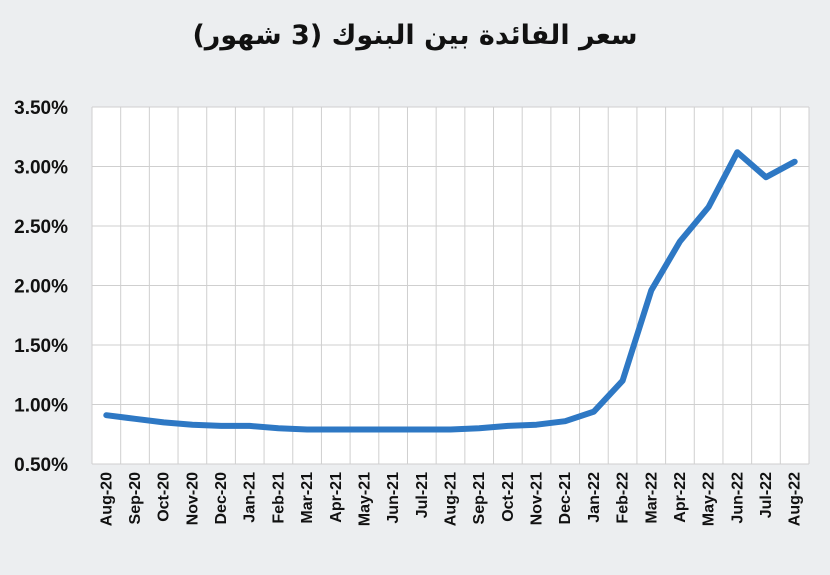 Image resolution: width=830 pixels, height=575 pixels. I want to click on x-tick-label: Sep-20, so click(135, 498).